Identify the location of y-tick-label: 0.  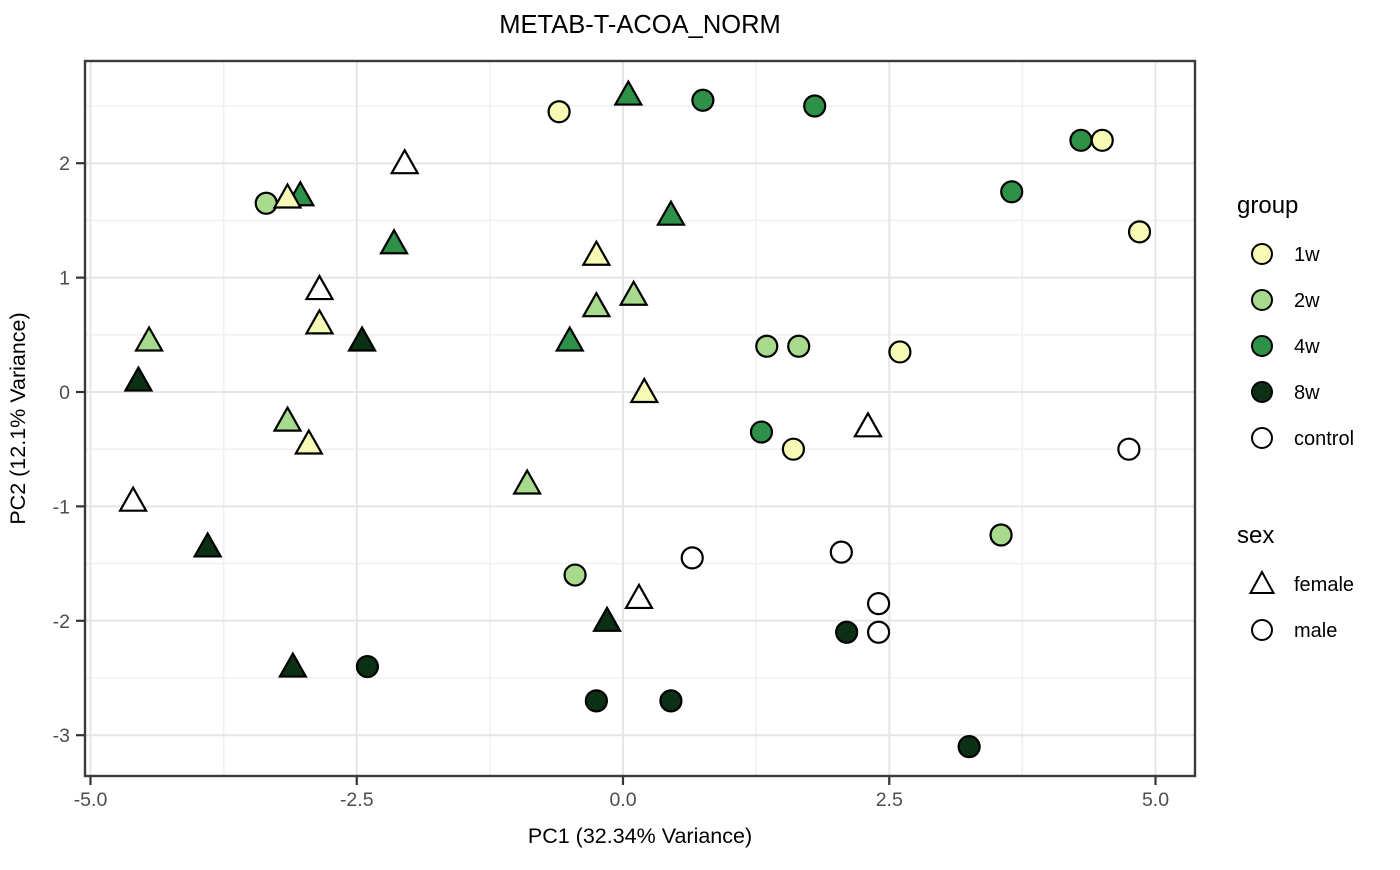
(64, 393).